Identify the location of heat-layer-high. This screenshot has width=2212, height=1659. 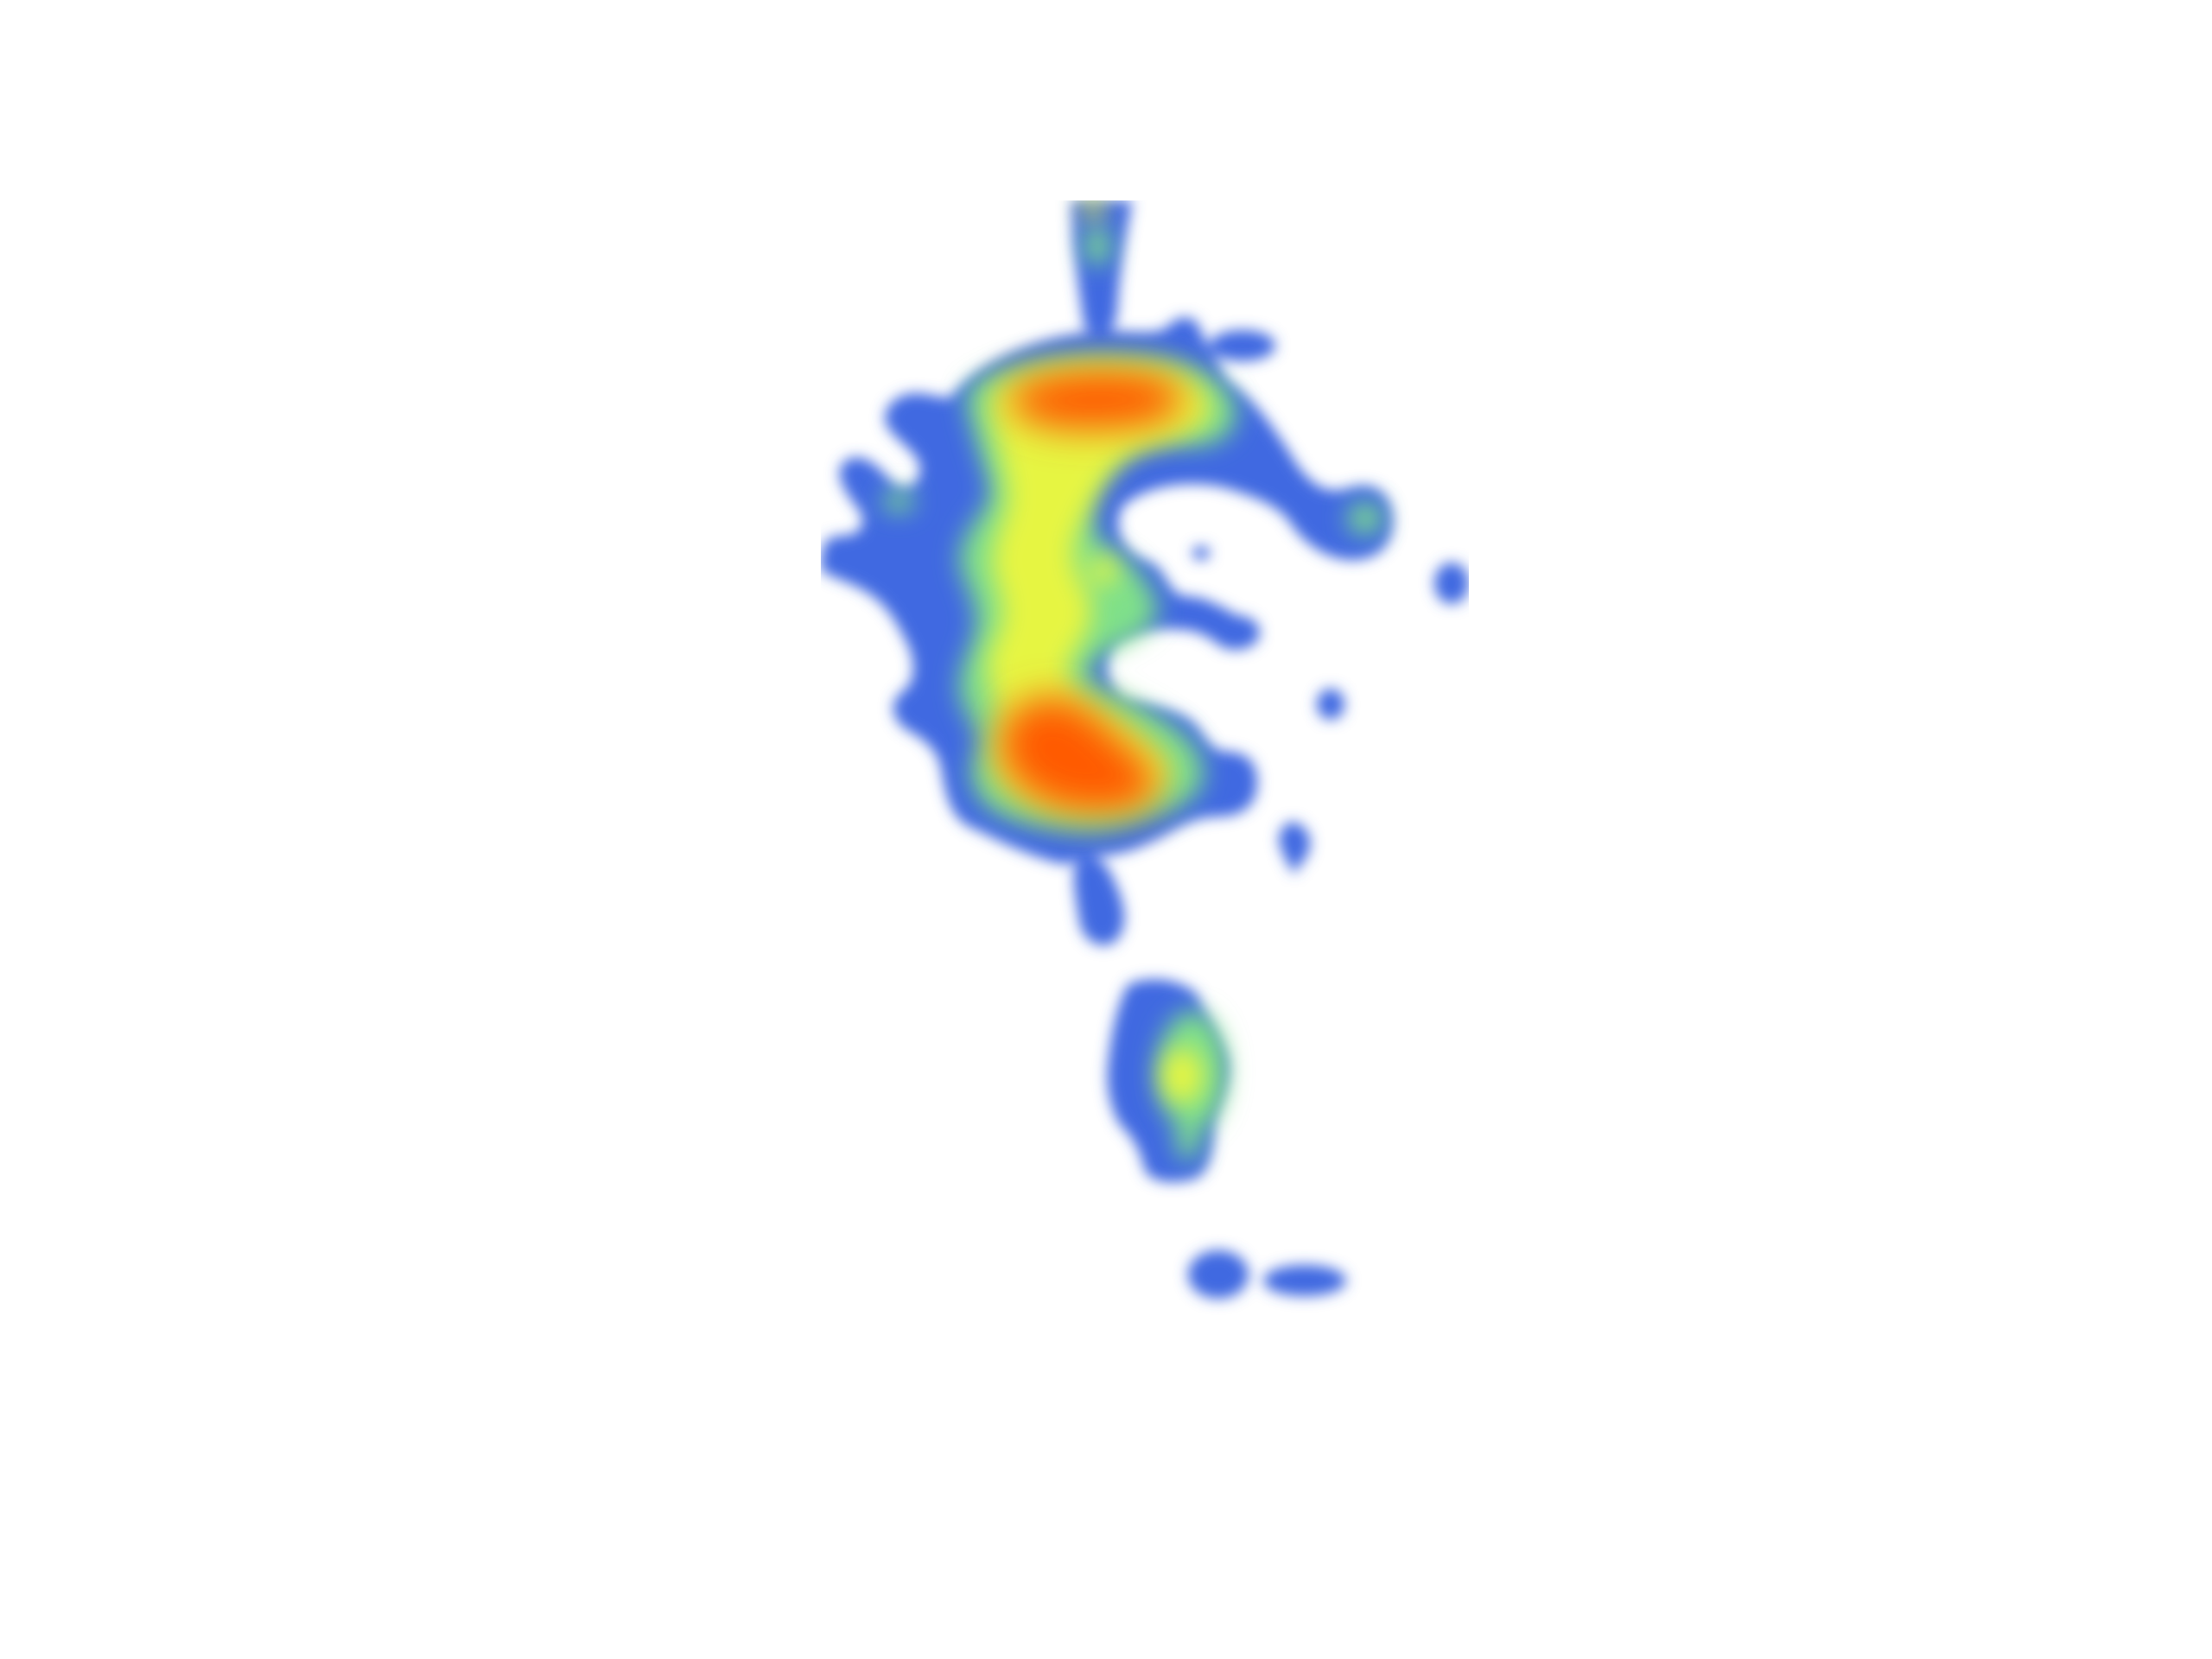
(1091, 591).